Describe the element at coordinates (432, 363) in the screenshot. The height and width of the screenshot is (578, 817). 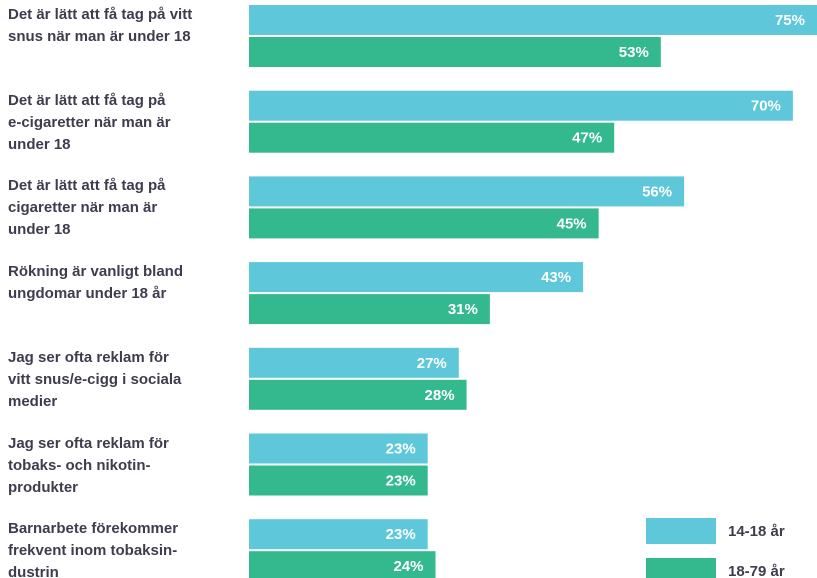
I see `value-label: 27%` at that location.